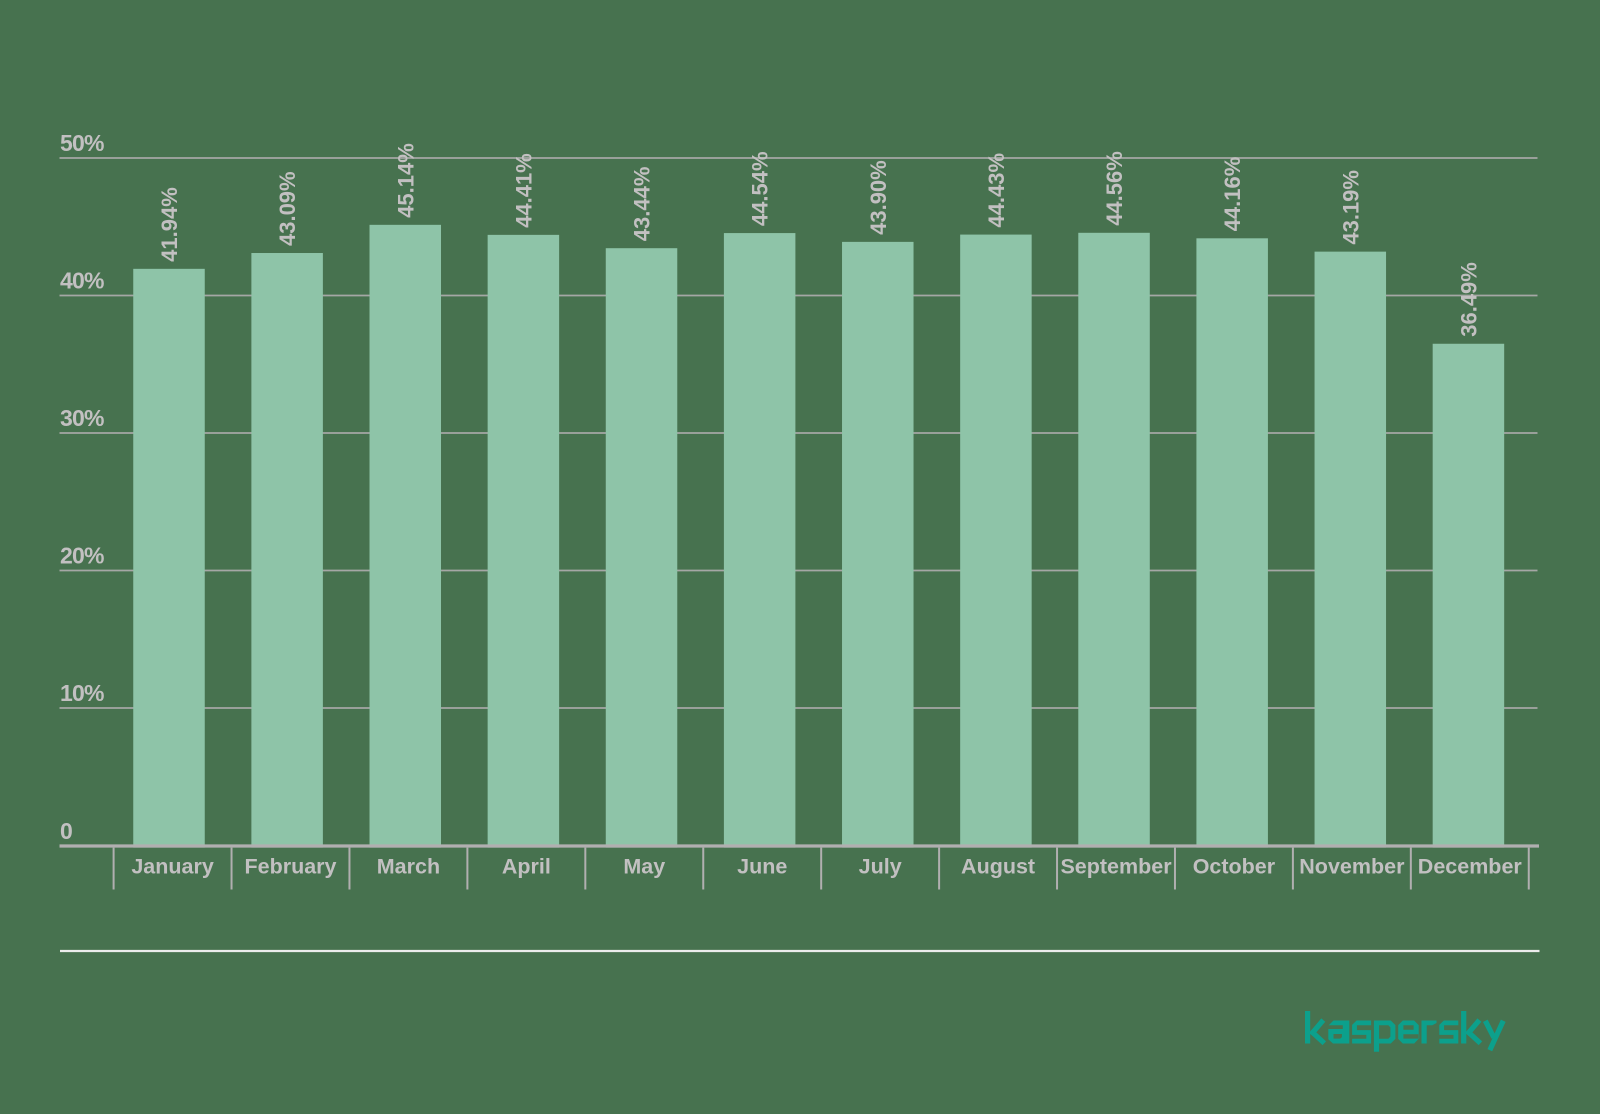 This screenshot has width=1600, height=1114. I want to click on svg-text: March, so click(408, 867).